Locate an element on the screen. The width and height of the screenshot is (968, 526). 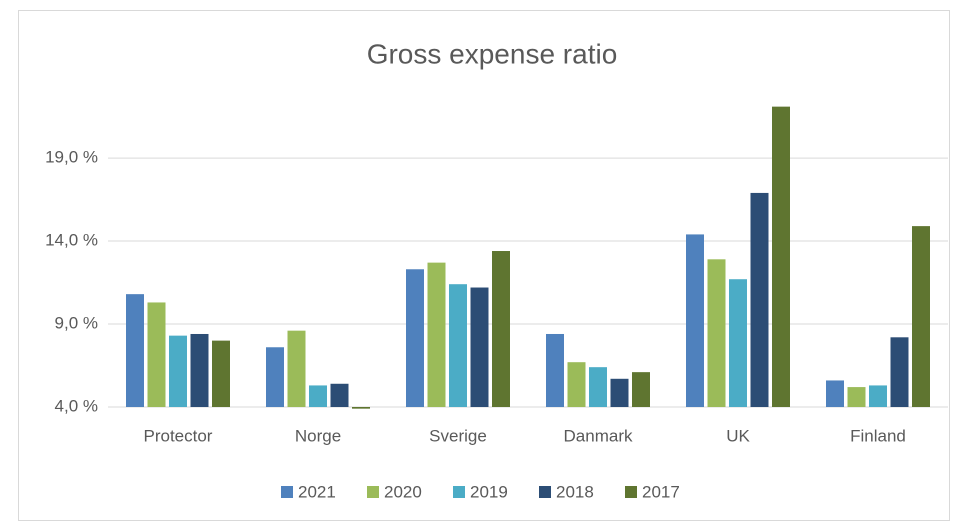
x-tick-label: Danmark is located at coordinates (598, 435).